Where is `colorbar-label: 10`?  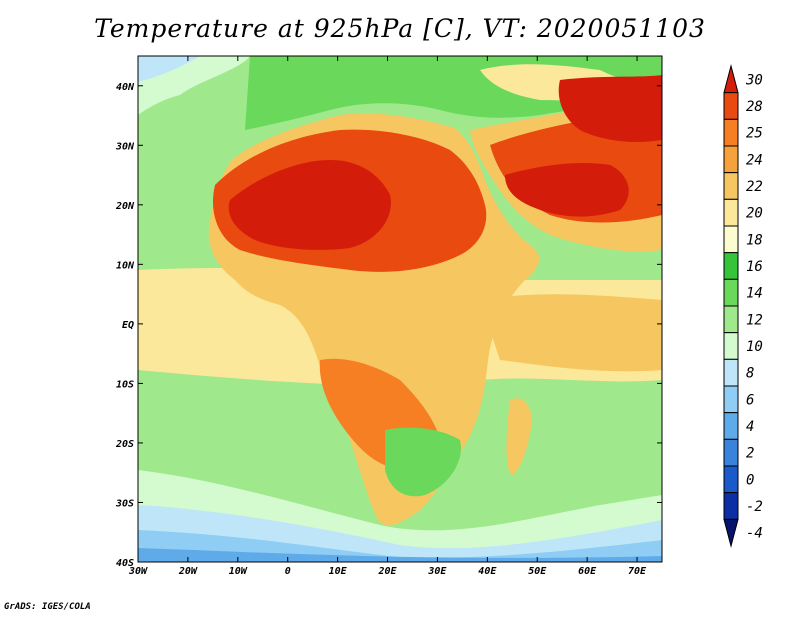 colorbar-label: 10 is located at coordinates (754, 347).